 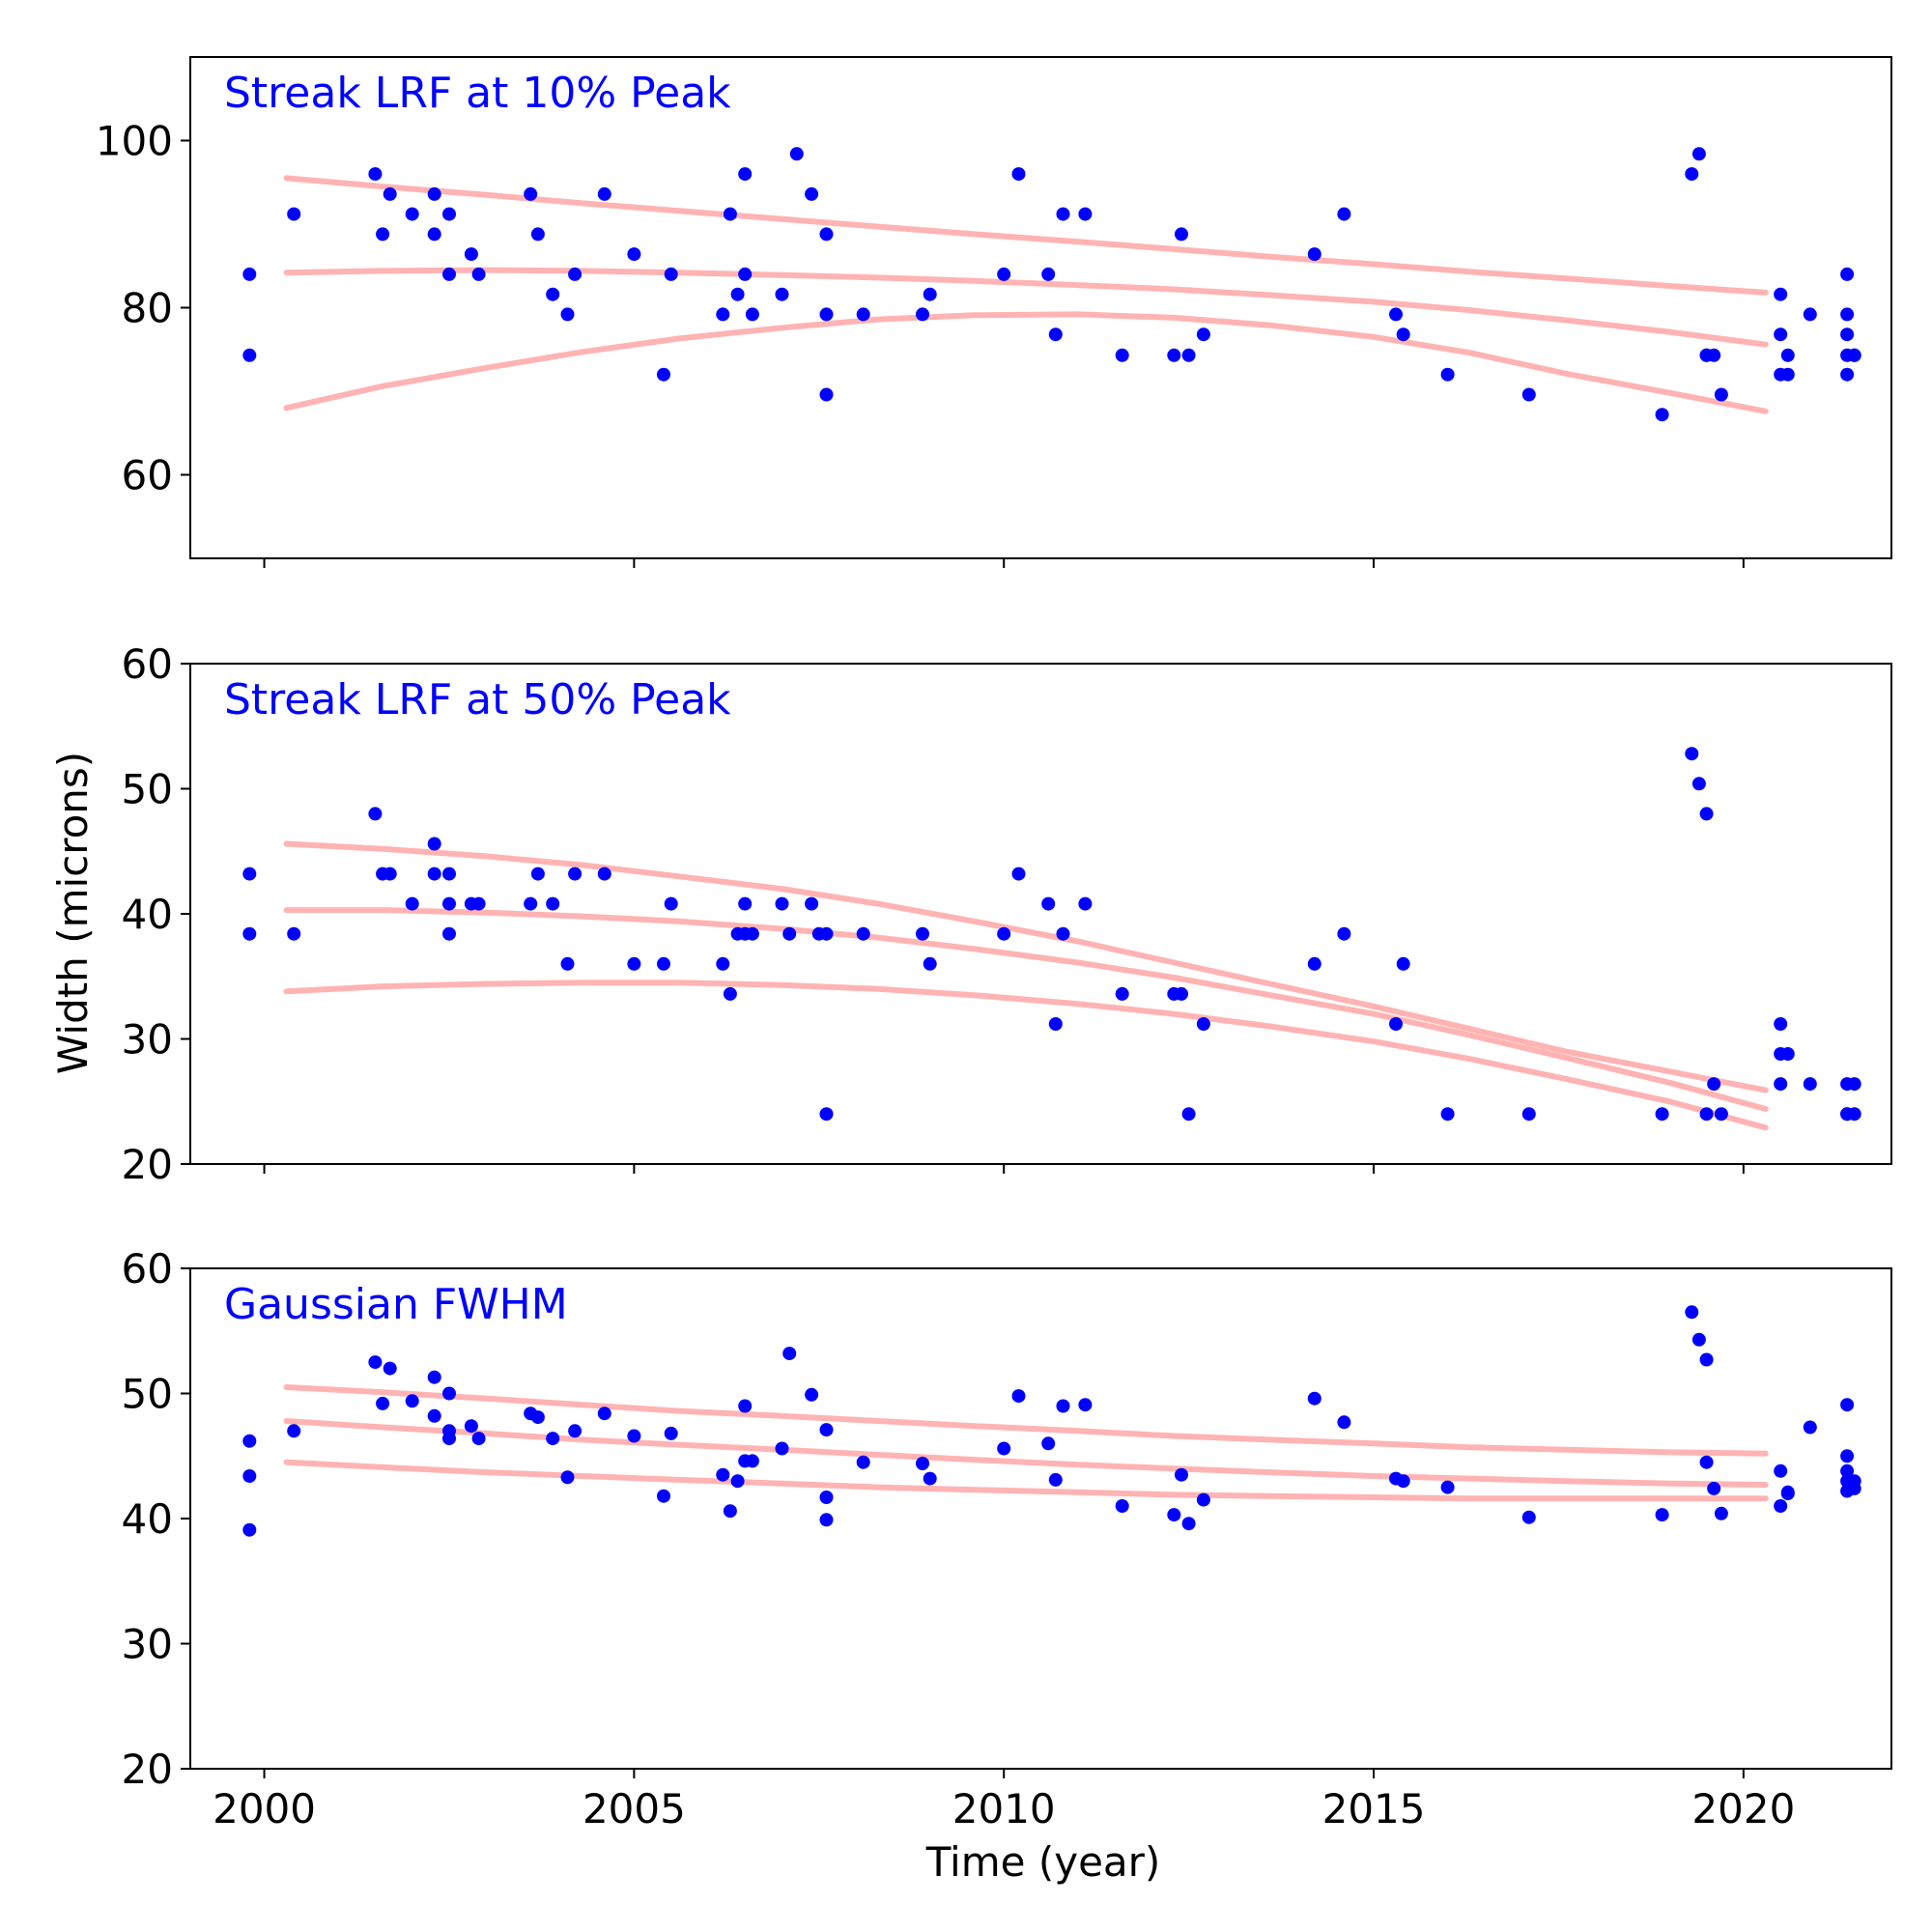 I want to click on x-tick-label: 2010, so click(x=1004, y=1809).